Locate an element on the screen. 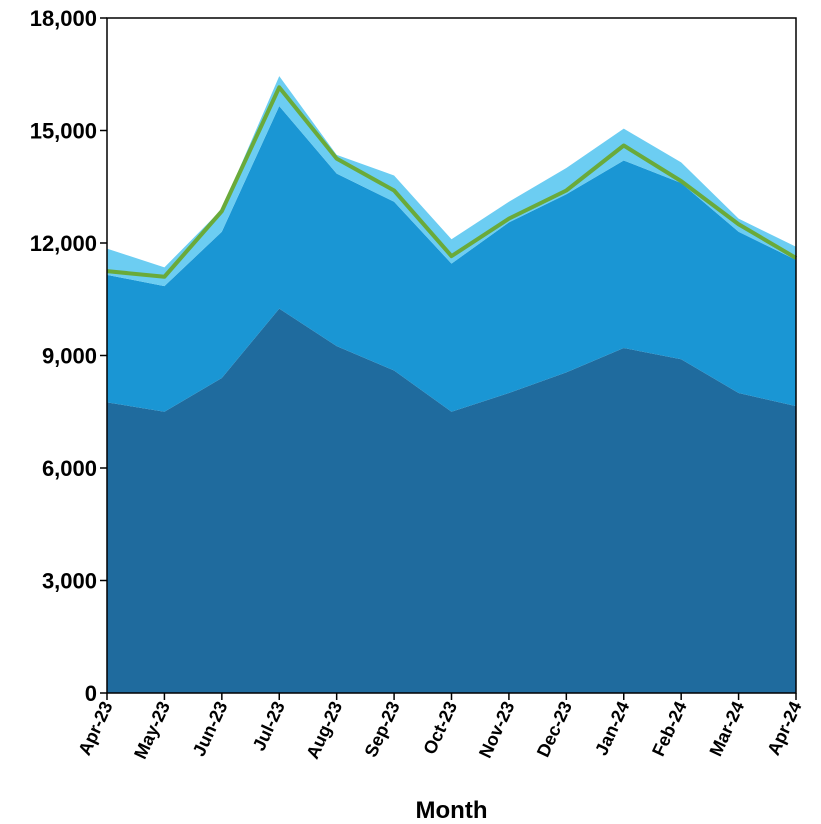 The height and width of the screenshot is (824, 821). y-tick-label: 15,000 is located at coordinates (63, 131).